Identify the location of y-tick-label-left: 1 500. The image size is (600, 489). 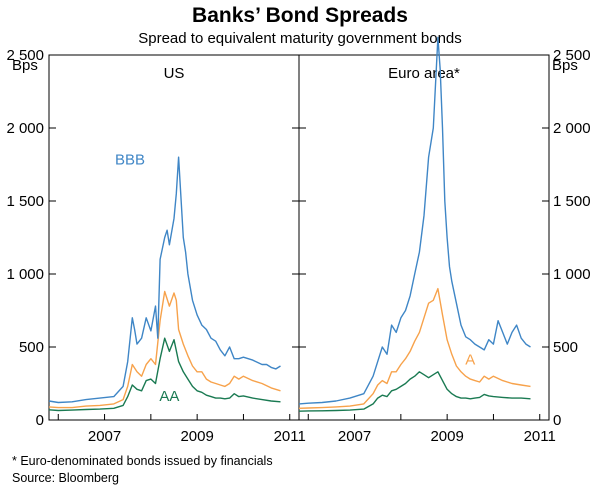
(25, 201).